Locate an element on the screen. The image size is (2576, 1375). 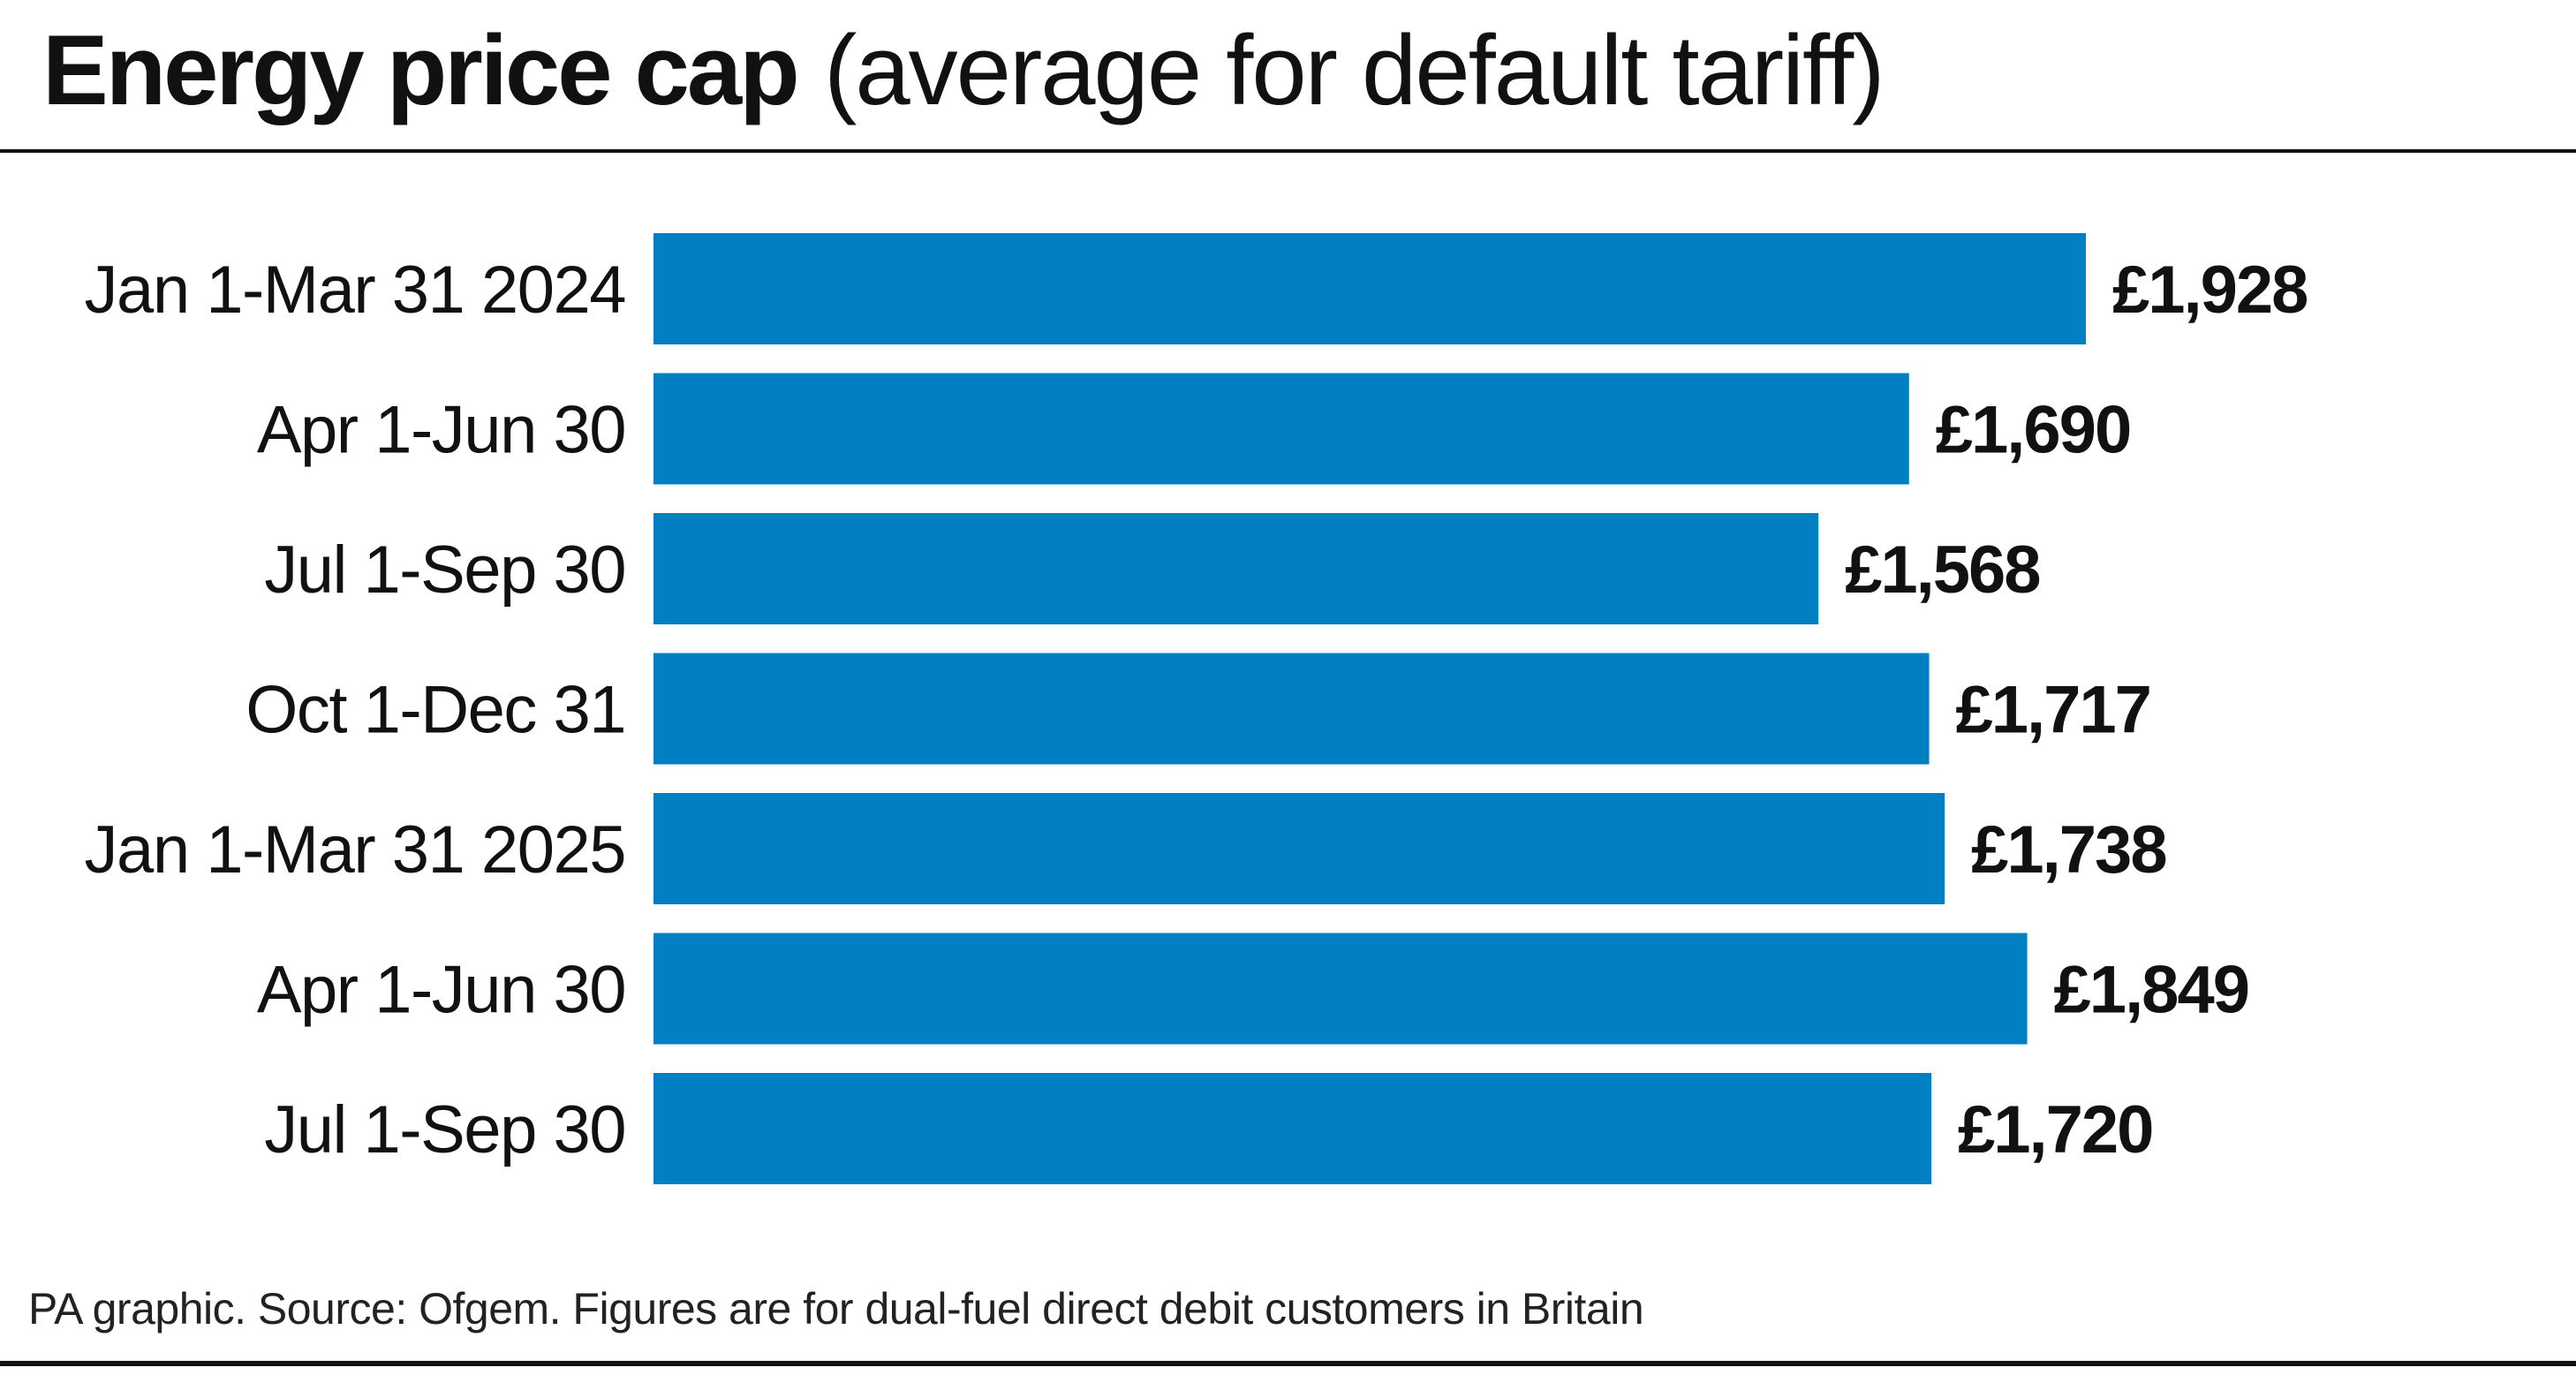
value-label: £1,568 is located at coordinates (1942, 570).